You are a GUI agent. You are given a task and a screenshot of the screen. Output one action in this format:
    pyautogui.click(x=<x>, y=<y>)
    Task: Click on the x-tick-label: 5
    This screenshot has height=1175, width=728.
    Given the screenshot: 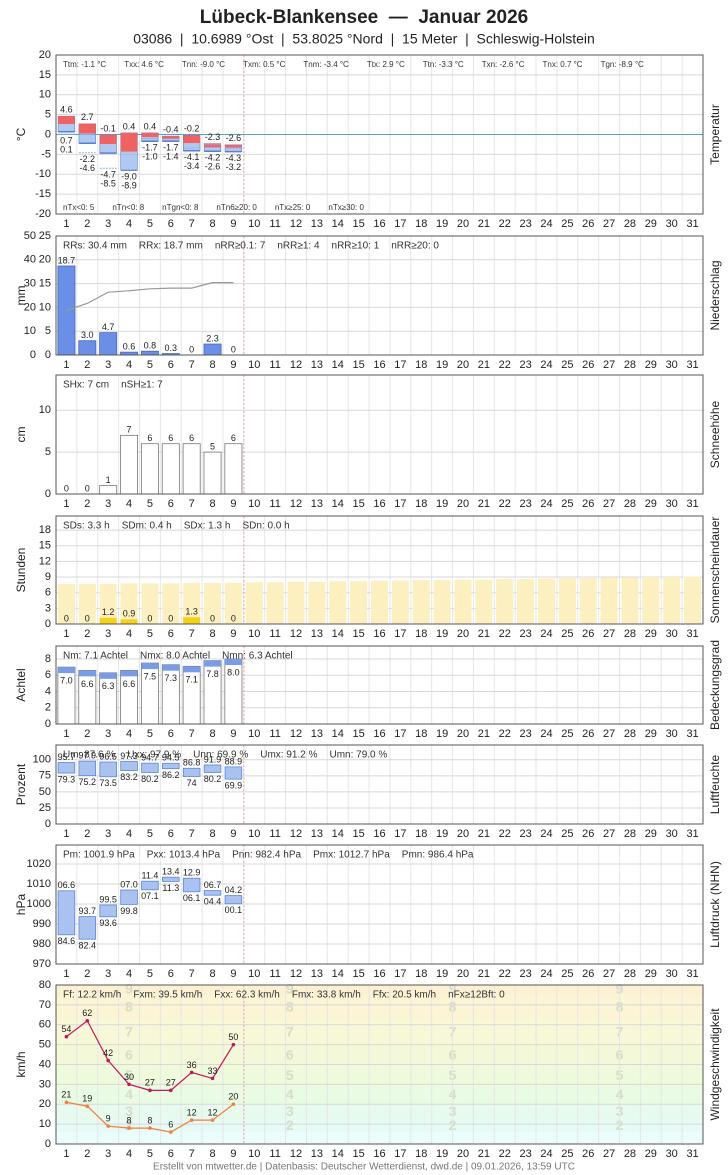 What is the action you would take?
    pyautogui.click(x=150, y=504)
    